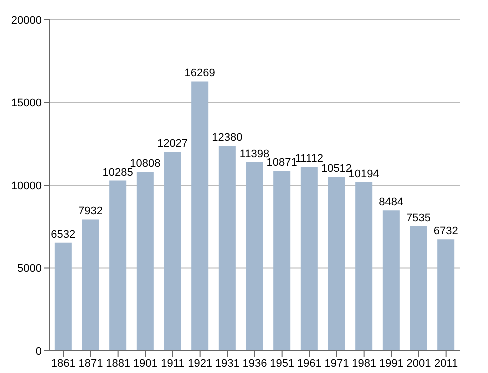 The width and height of the screenshot is (488, 373). What do you see at coordinates (419, 364) in the screenshot?
I see `x-tick-label: 2001` at bounding box center [419, 364].